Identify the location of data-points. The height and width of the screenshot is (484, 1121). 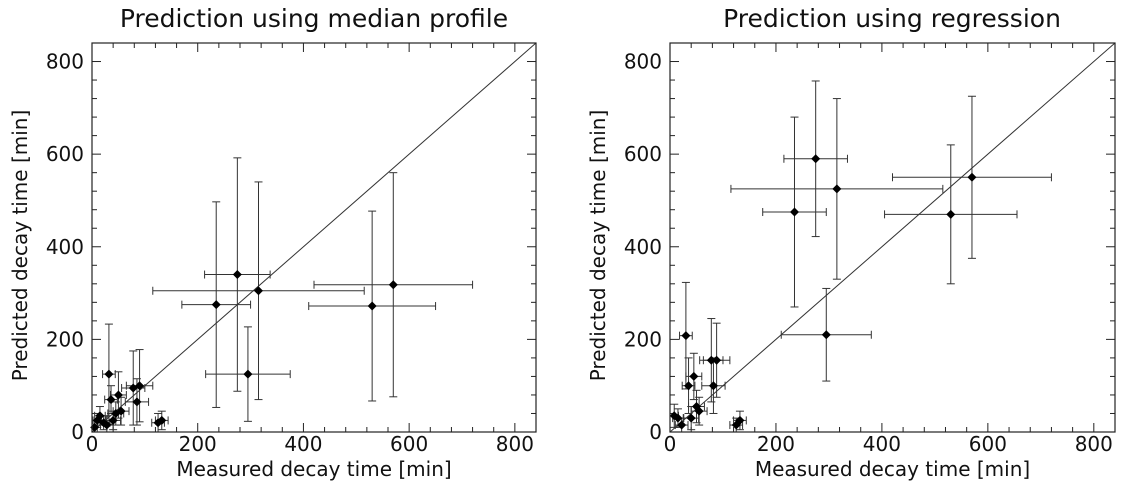
(244, 351).